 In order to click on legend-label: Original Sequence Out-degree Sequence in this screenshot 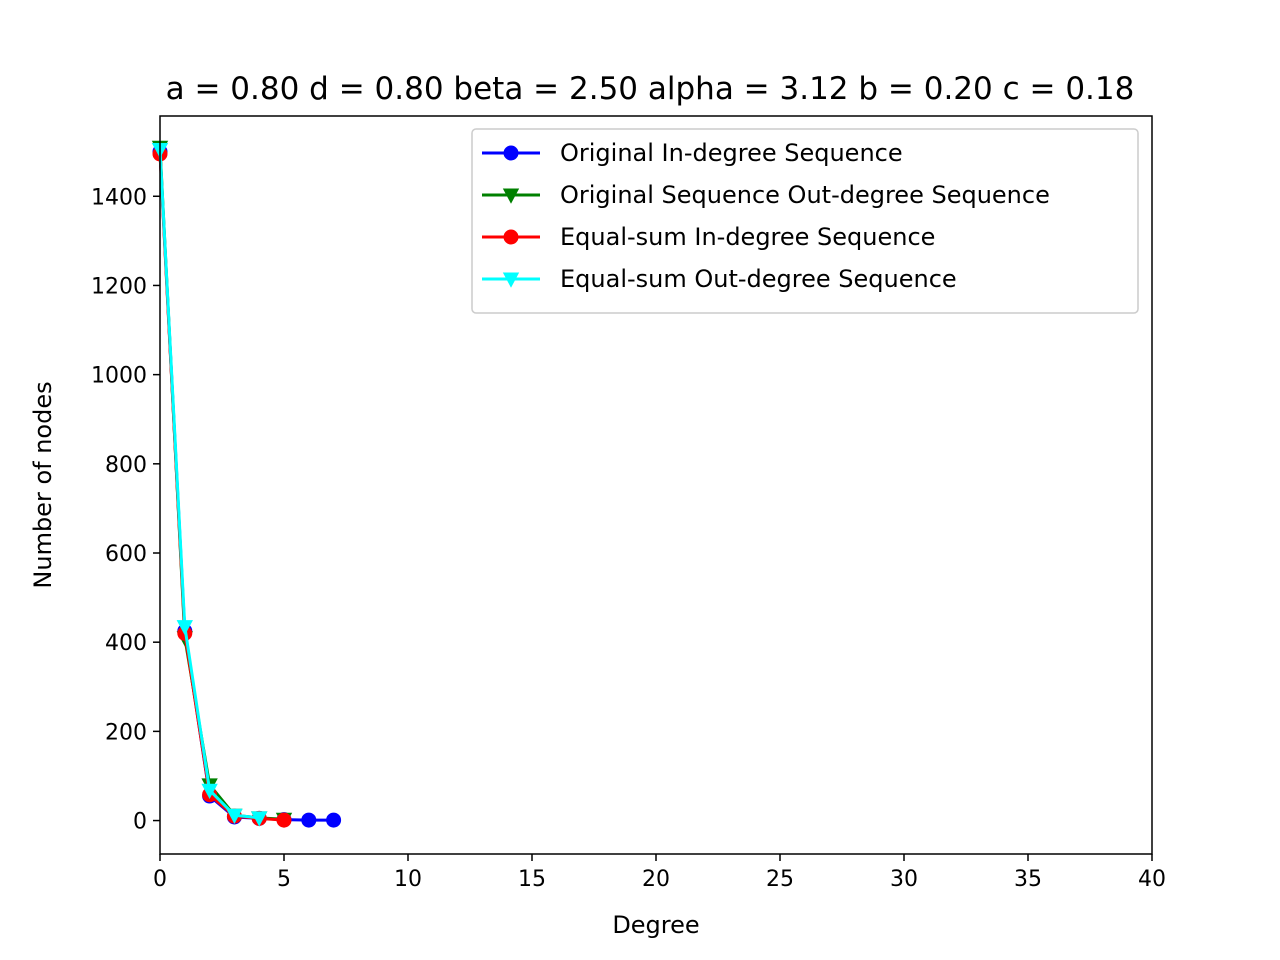, I will do `click(805, 195)`.